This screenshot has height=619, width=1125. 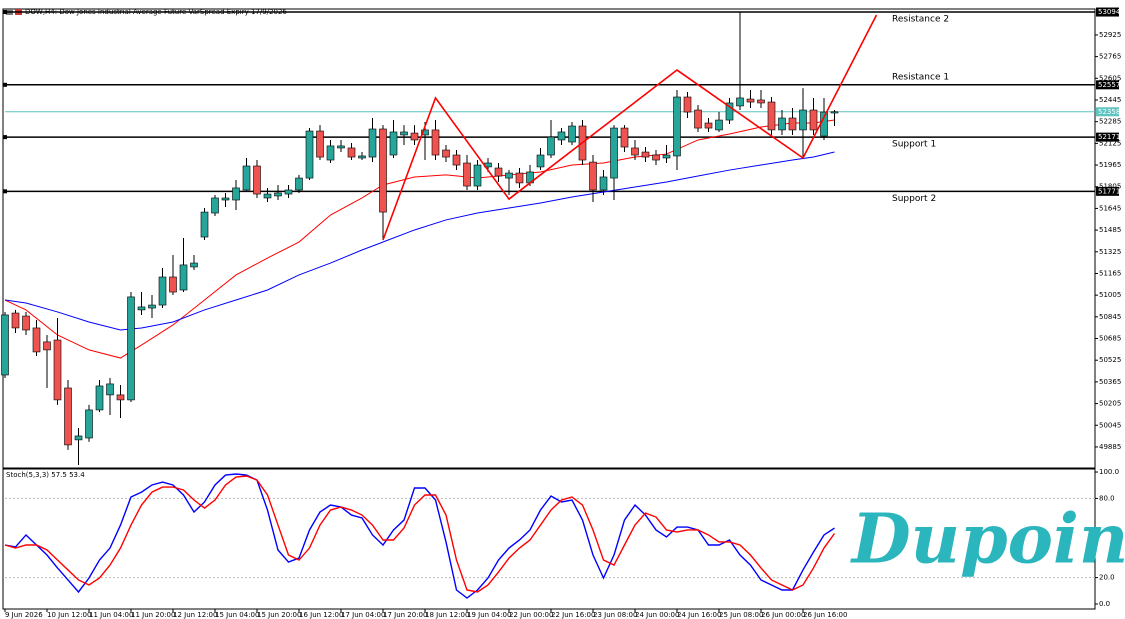 What do you see at coordinates (237, 615) in the screenshot?
I see `x-tick-label: 15 Jun 04:00` at bounding box center [237, 615].